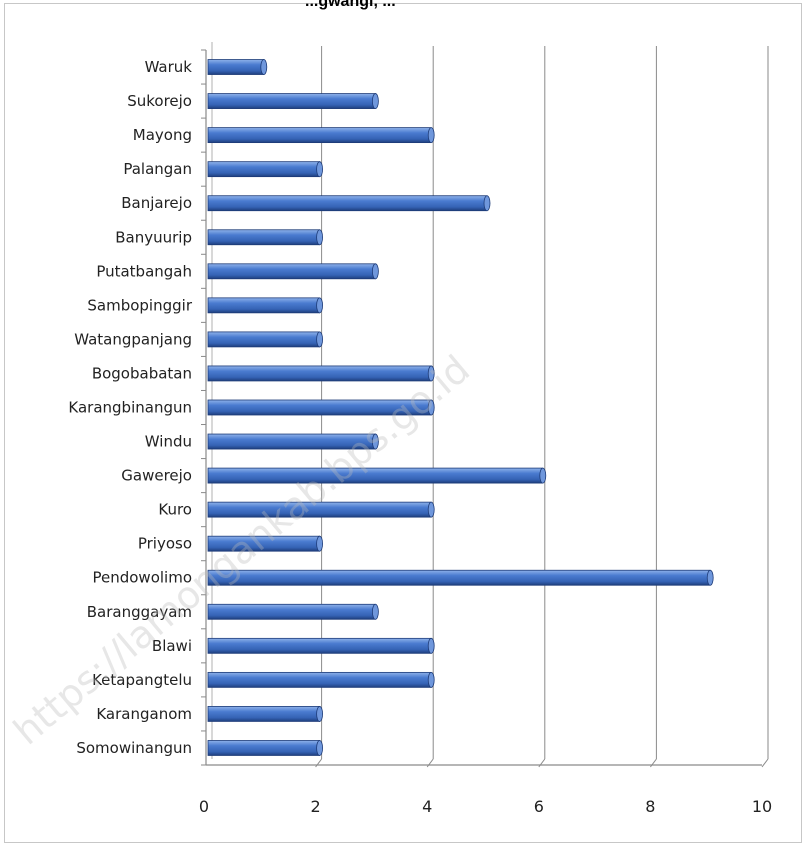  Describe the element at coordinates (169, 67) in the screenshot. I see `category-label: Waruk` at that location.